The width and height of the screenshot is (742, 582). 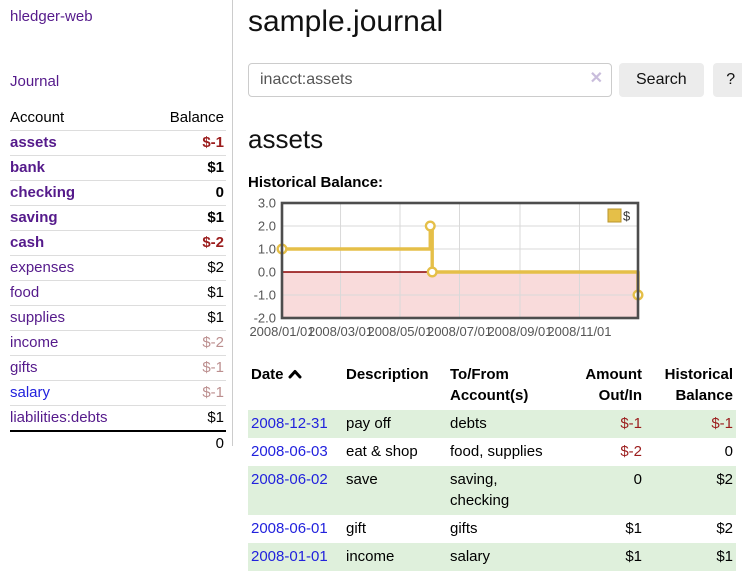 What do you see at coordinates (35, 81) in the screenshot?
I see `sidebar-item-journal: Journal` at bounding box center [35, 81].